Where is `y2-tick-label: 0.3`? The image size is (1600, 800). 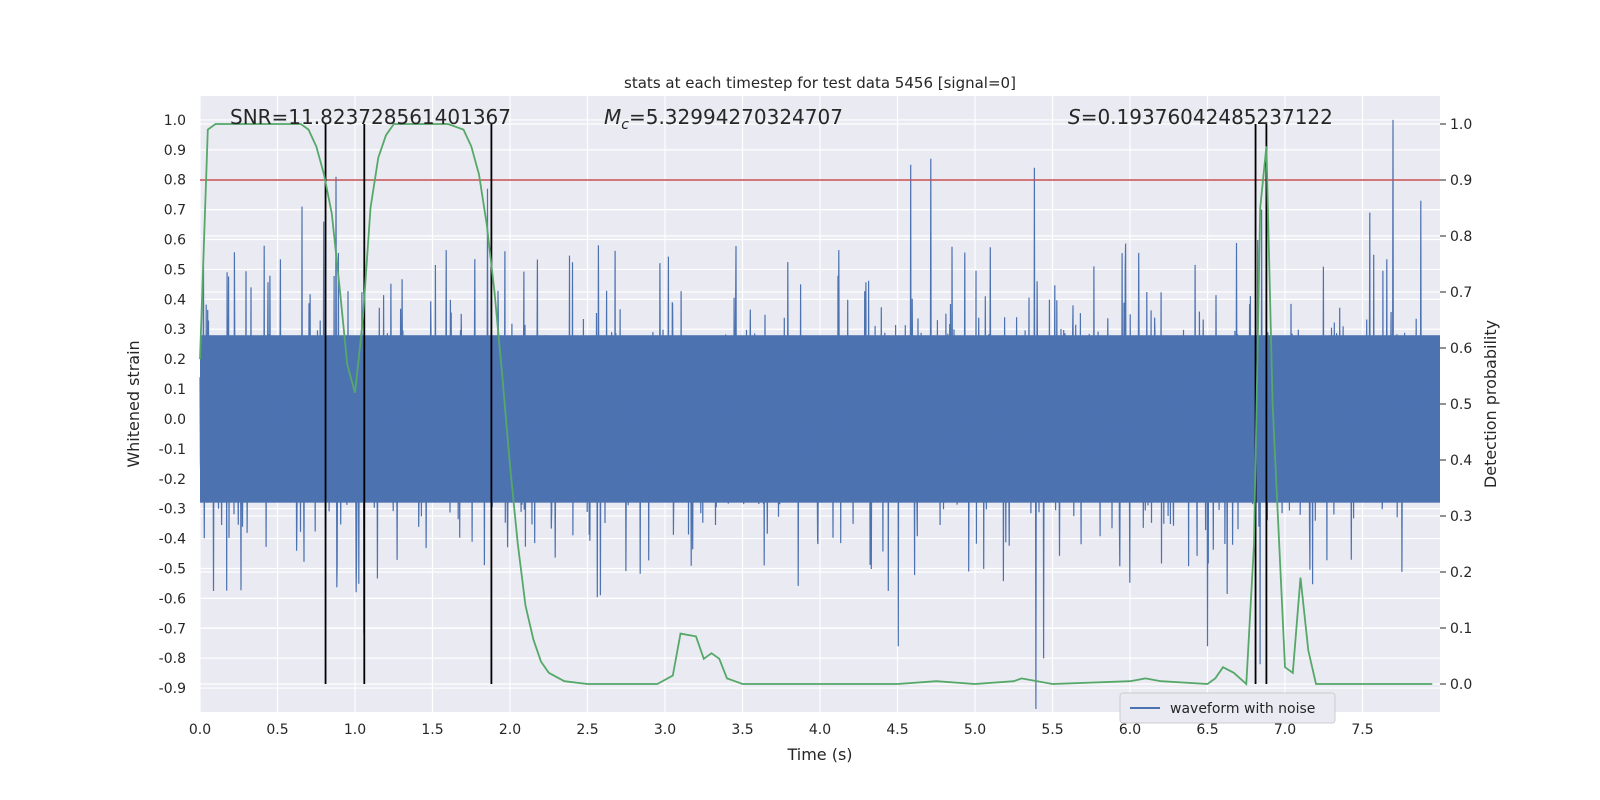
y2-tick-label: 0.3 is located at coordinates (1461, 517).